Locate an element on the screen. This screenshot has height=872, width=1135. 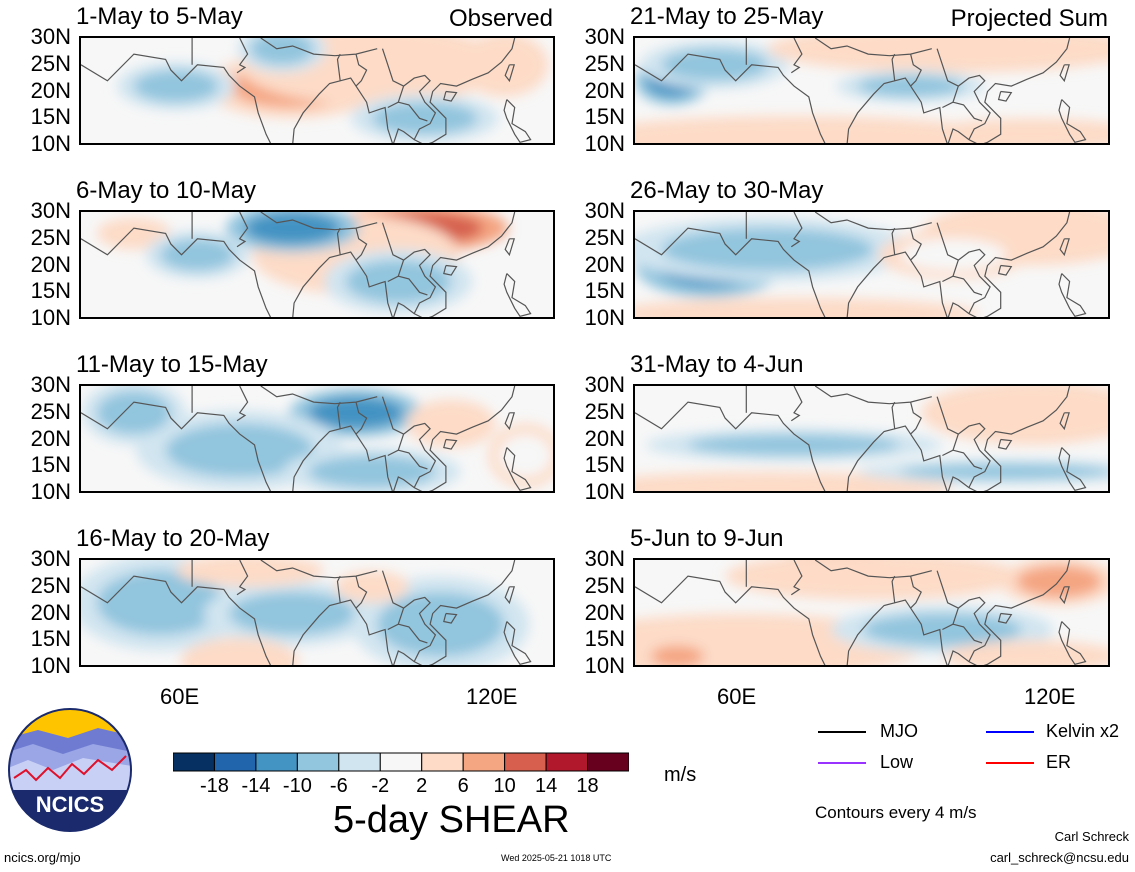
colorbar-title: 5-day SHEAR is located at coordinates (451, 820).